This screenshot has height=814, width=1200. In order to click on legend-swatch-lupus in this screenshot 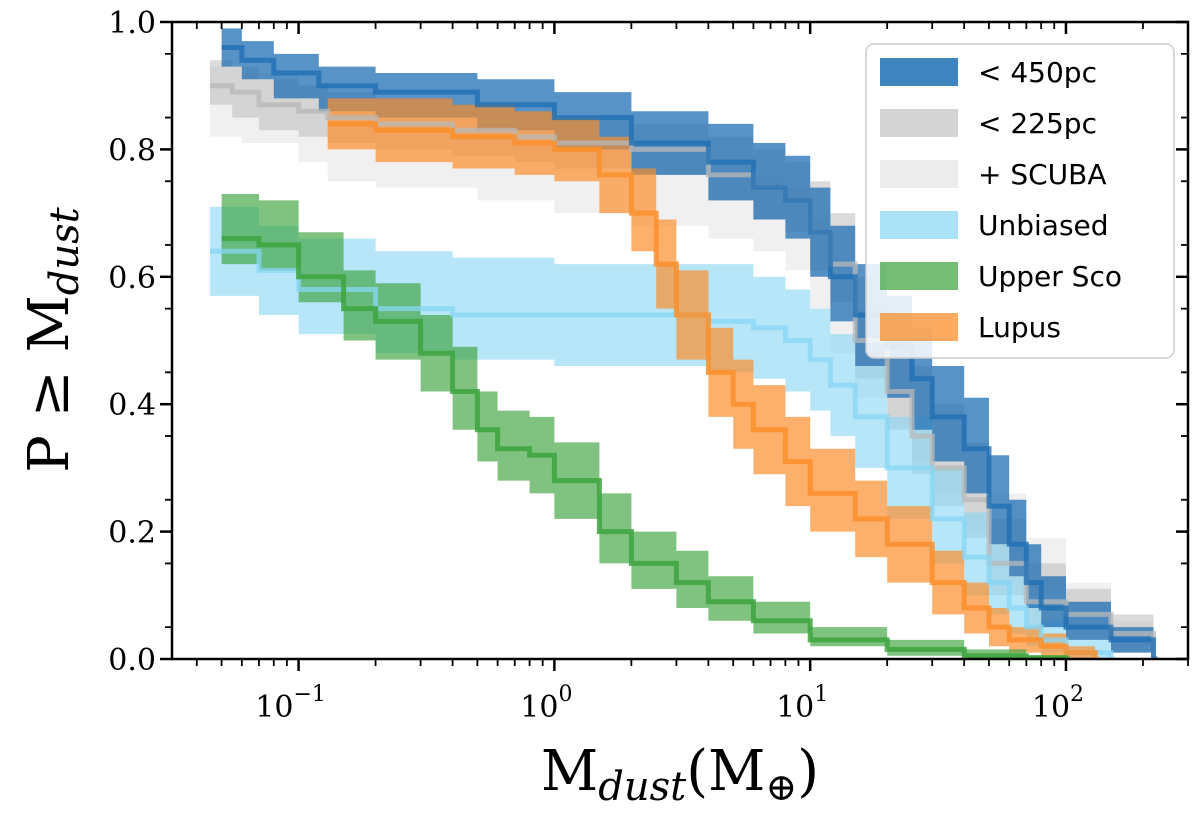, I will do `click(919, 327)`.